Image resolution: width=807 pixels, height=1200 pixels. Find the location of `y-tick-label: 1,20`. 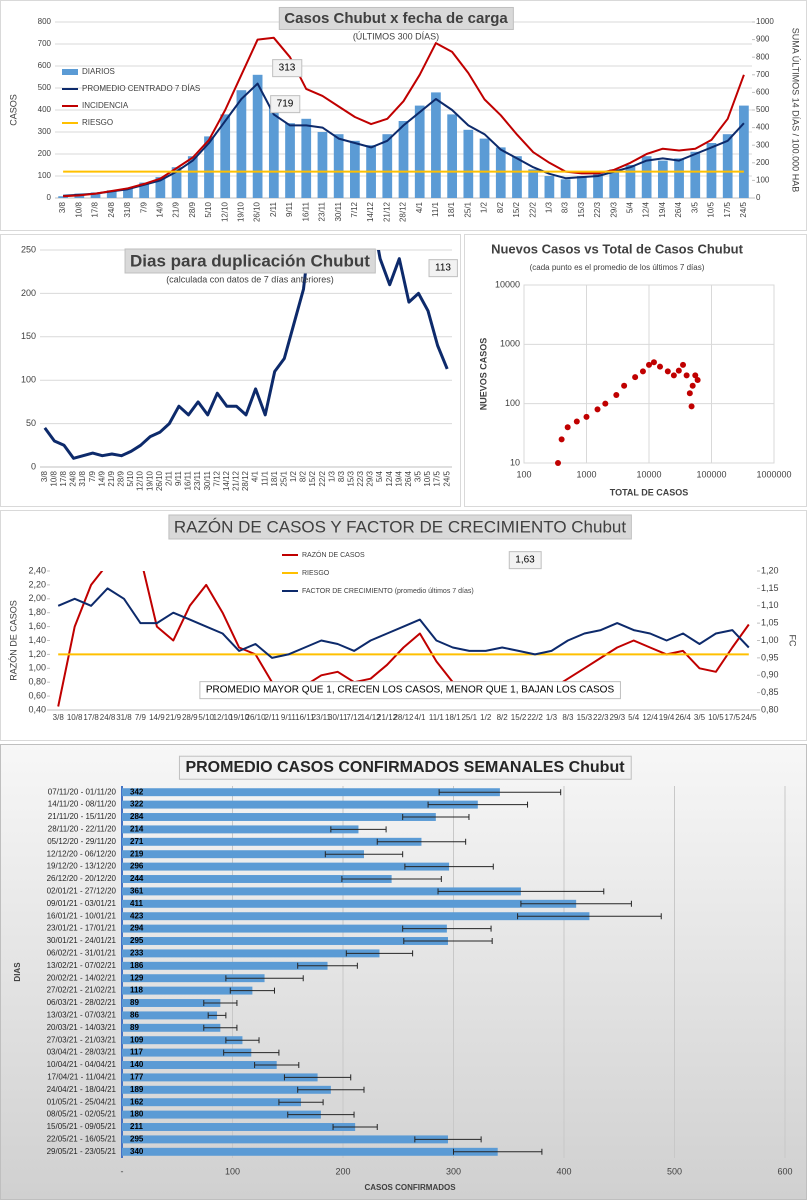

y-tick-label: 1,20 is located at coordinates (37, 654).